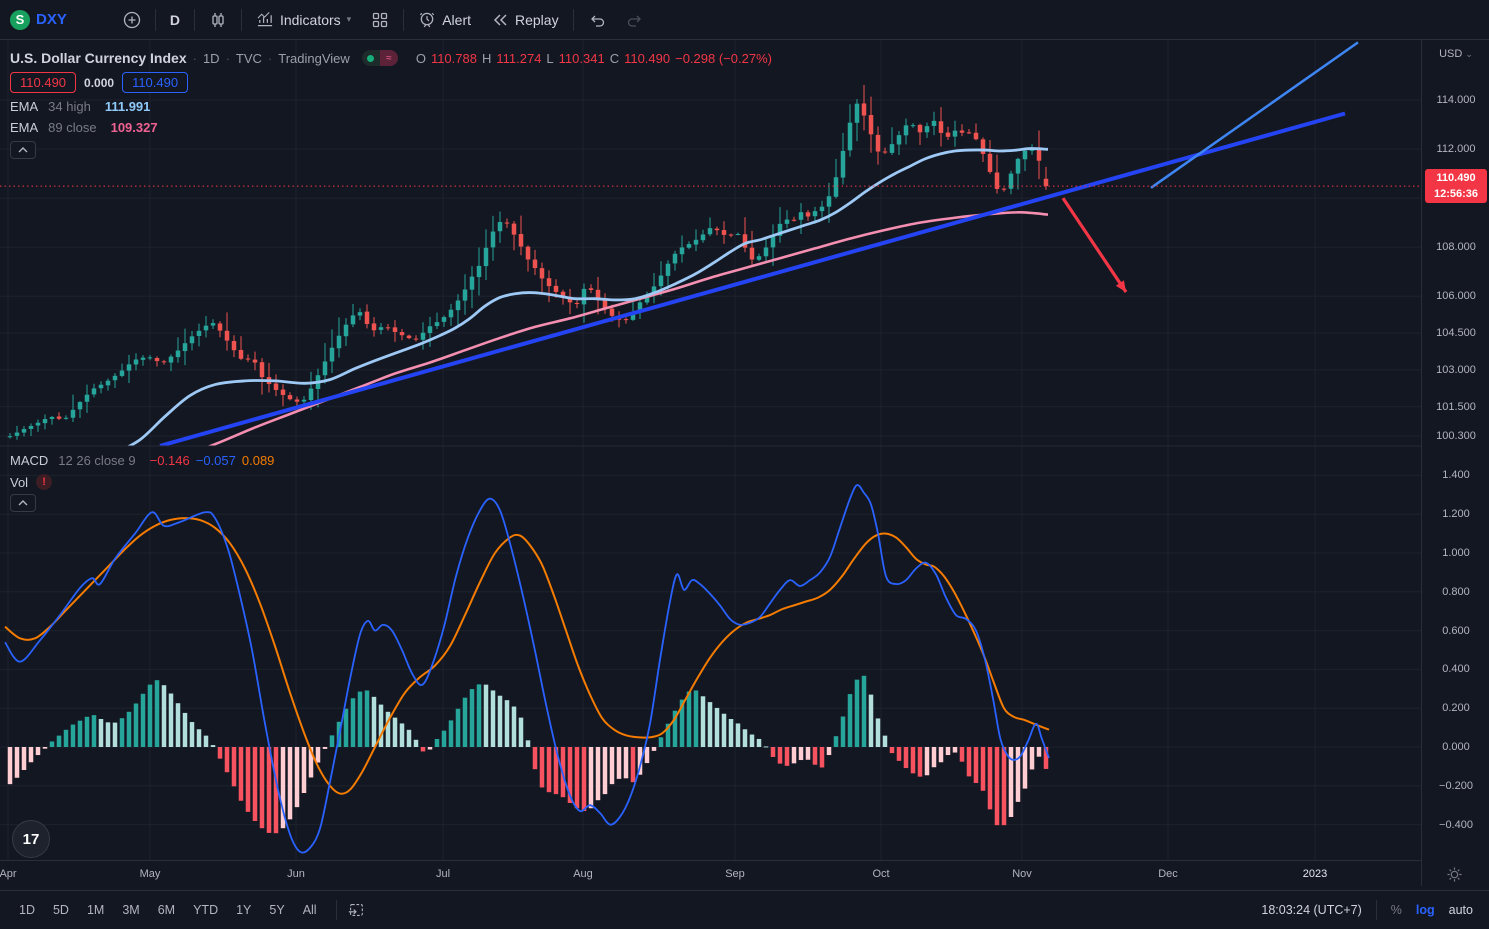 The image size is (1489, 929). Describe the element at coordinates (528, 754) in the screenshot. I see `macd-layer` at that location.